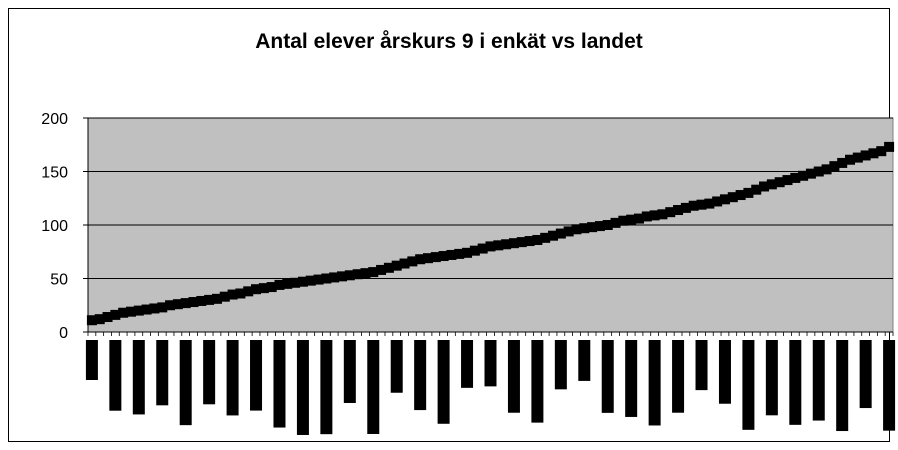 This screenshot has width=898, height=450. What do you see at coordinates (54, 226) in the screenshot?
I see `y-tick-label: 100` at bounding box center [54, 226].